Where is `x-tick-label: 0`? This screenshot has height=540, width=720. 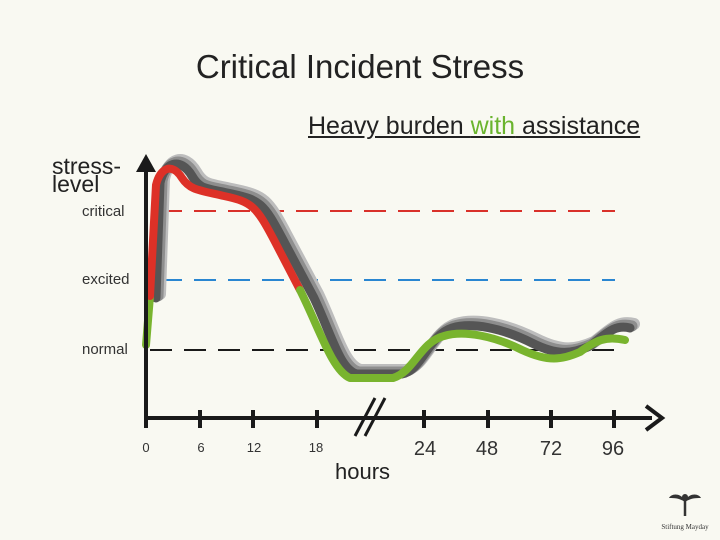 x-tick-label: 0 is located at coordinates (145, 447).